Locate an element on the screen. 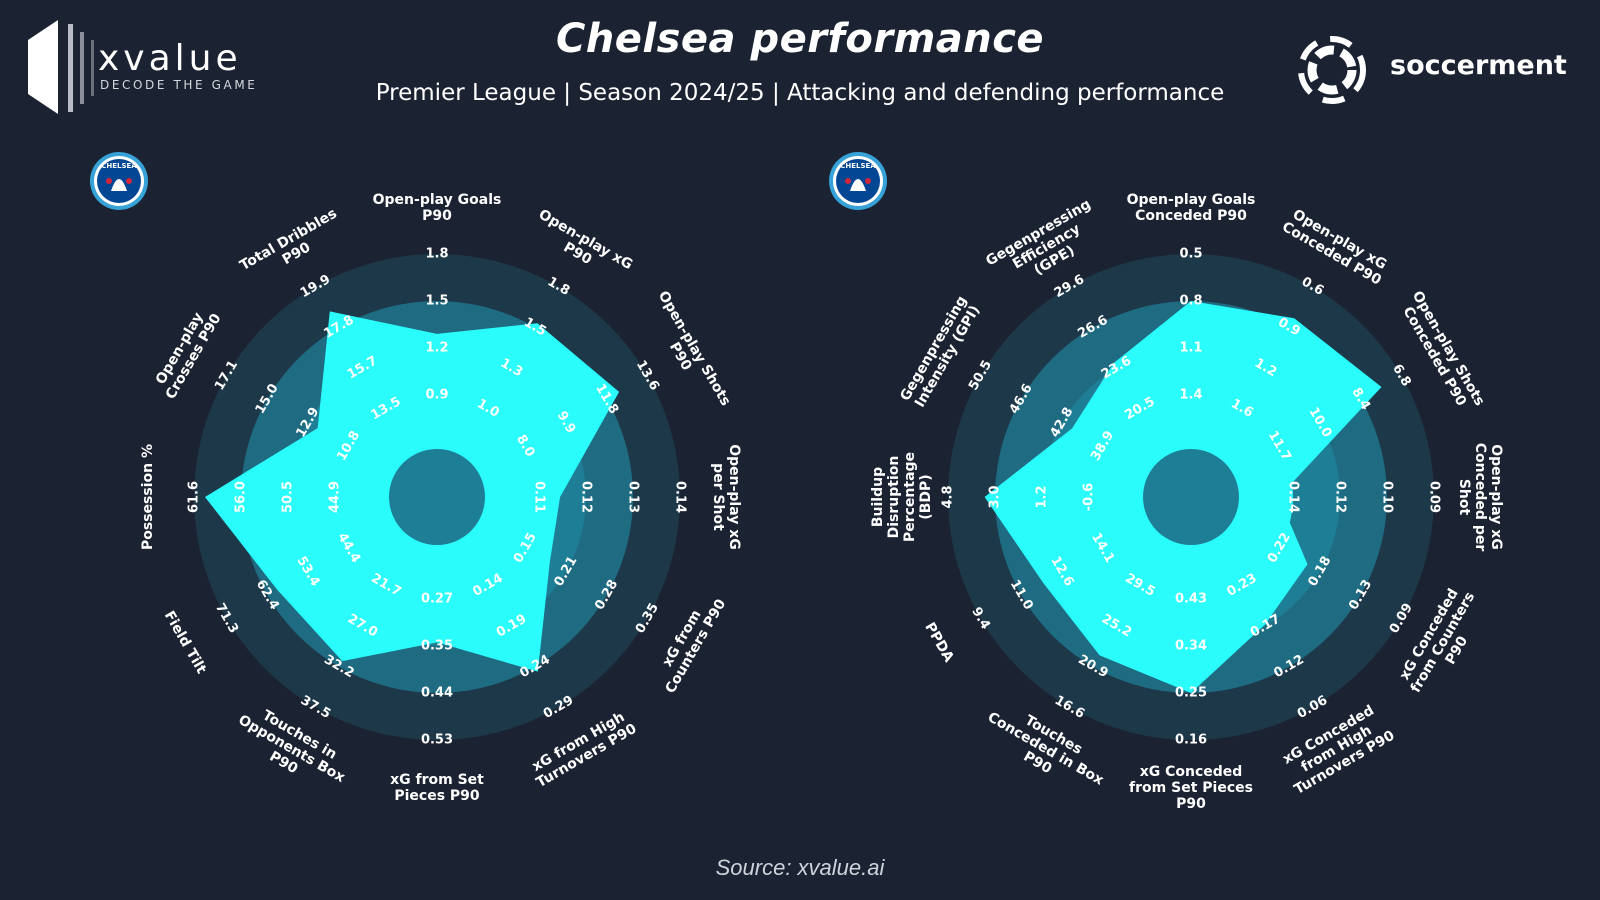  tick-label: 44.9 is located at coordinates (335, 497).